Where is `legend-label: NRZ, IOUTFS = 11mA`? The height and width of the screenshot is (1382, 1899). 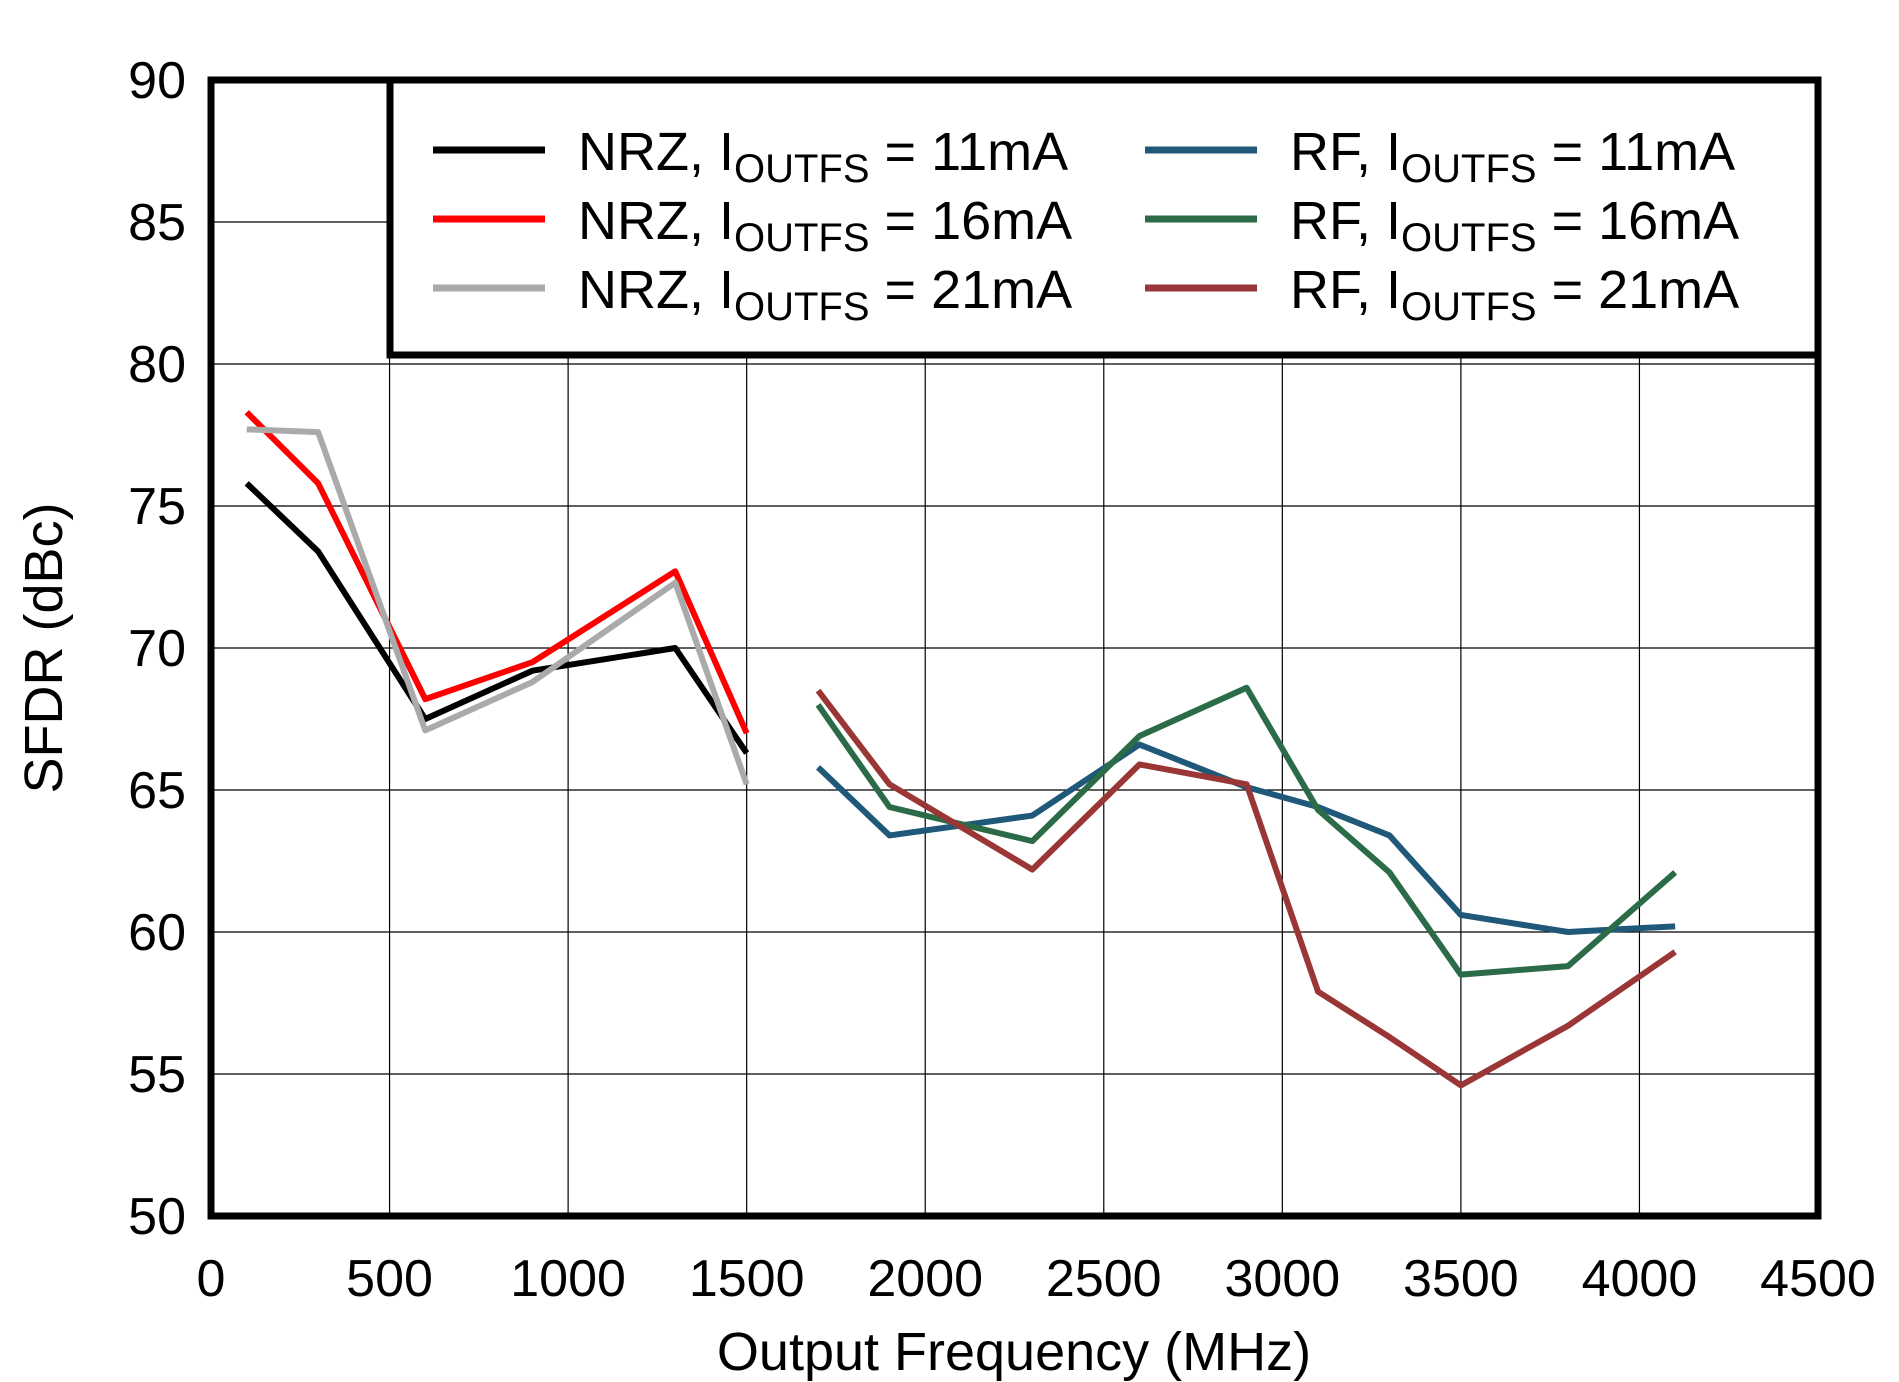
legend-label: NRZ, IOUTFS = 11mA is located at coordinates (823, 156).